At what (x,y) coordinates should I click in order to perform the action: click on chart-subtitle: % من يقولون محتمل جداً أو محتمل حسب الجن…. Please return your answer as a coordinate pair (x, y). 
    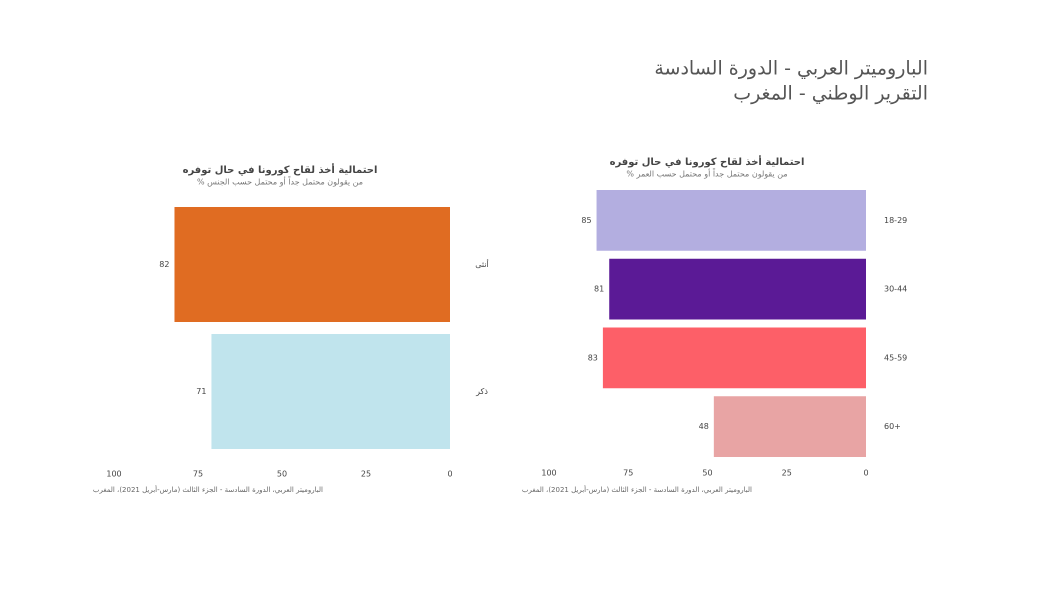
    Looking at the image, I should click on (280, 181).